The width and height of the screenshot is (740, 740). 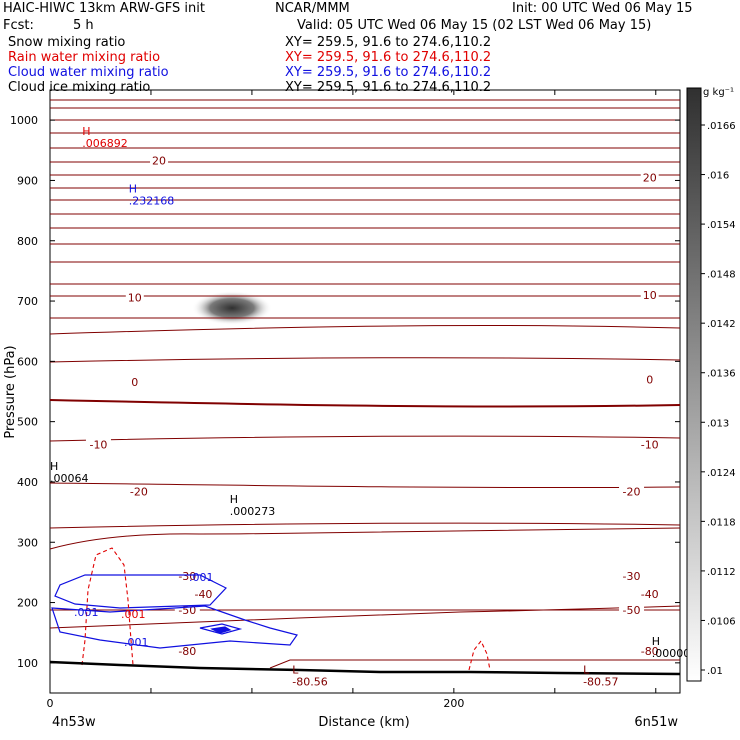 I want to click on rain-water-label: .001, so click(x=133, y=614).